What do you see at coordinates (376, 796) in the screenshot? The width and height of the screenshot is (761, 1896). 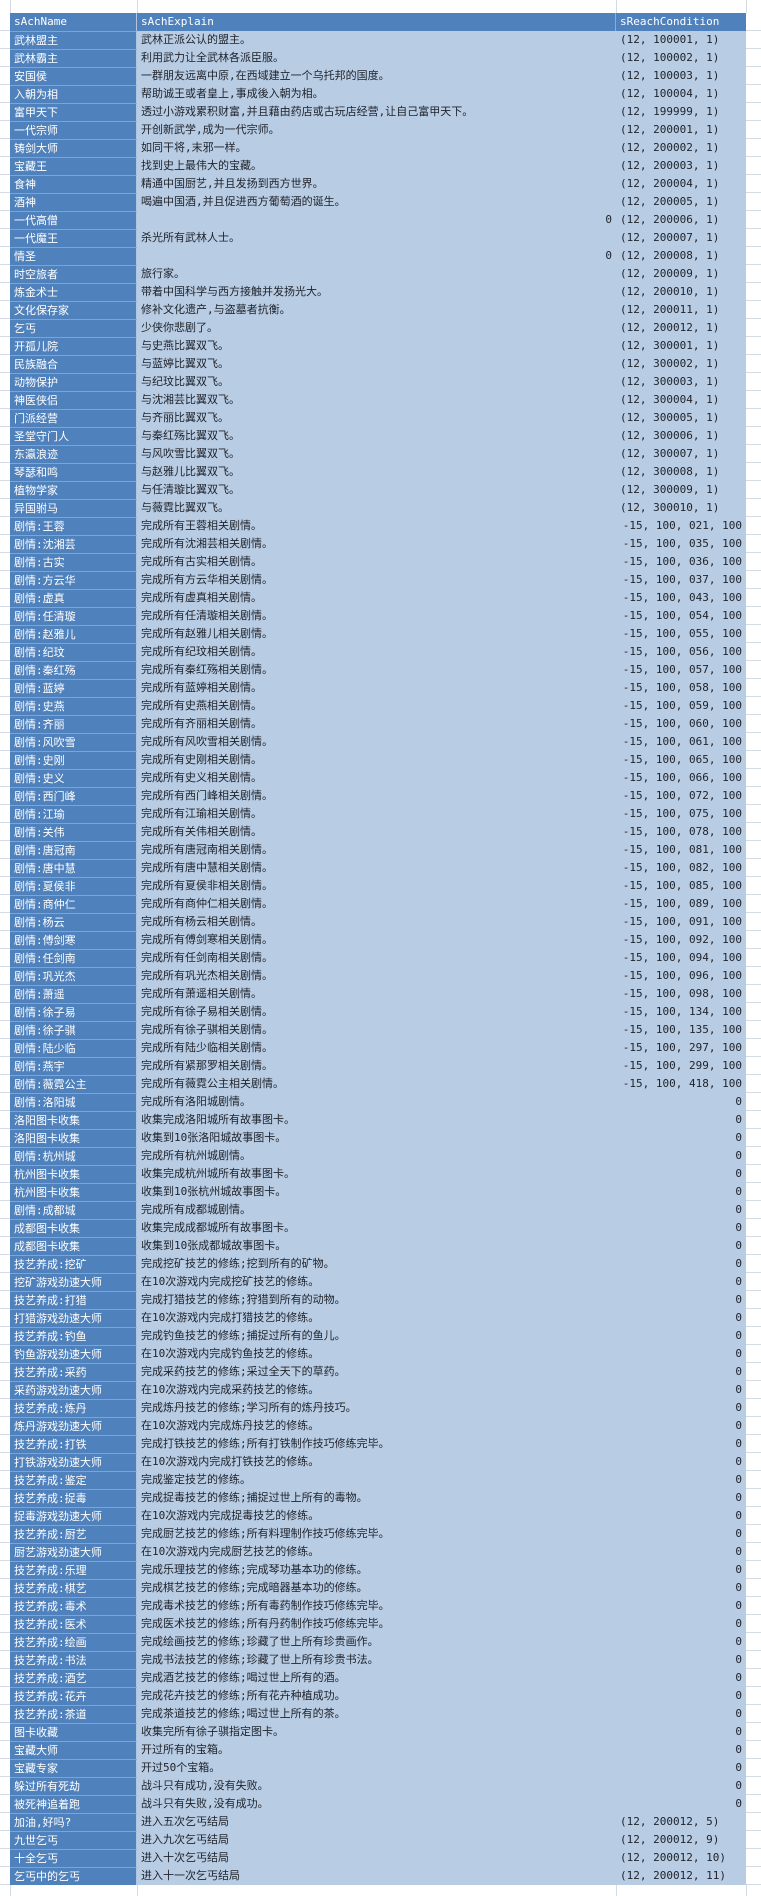 I see `achievement-explain-cell: 完成所有西门峰相关剧情。` at bounding box center [376, 796].